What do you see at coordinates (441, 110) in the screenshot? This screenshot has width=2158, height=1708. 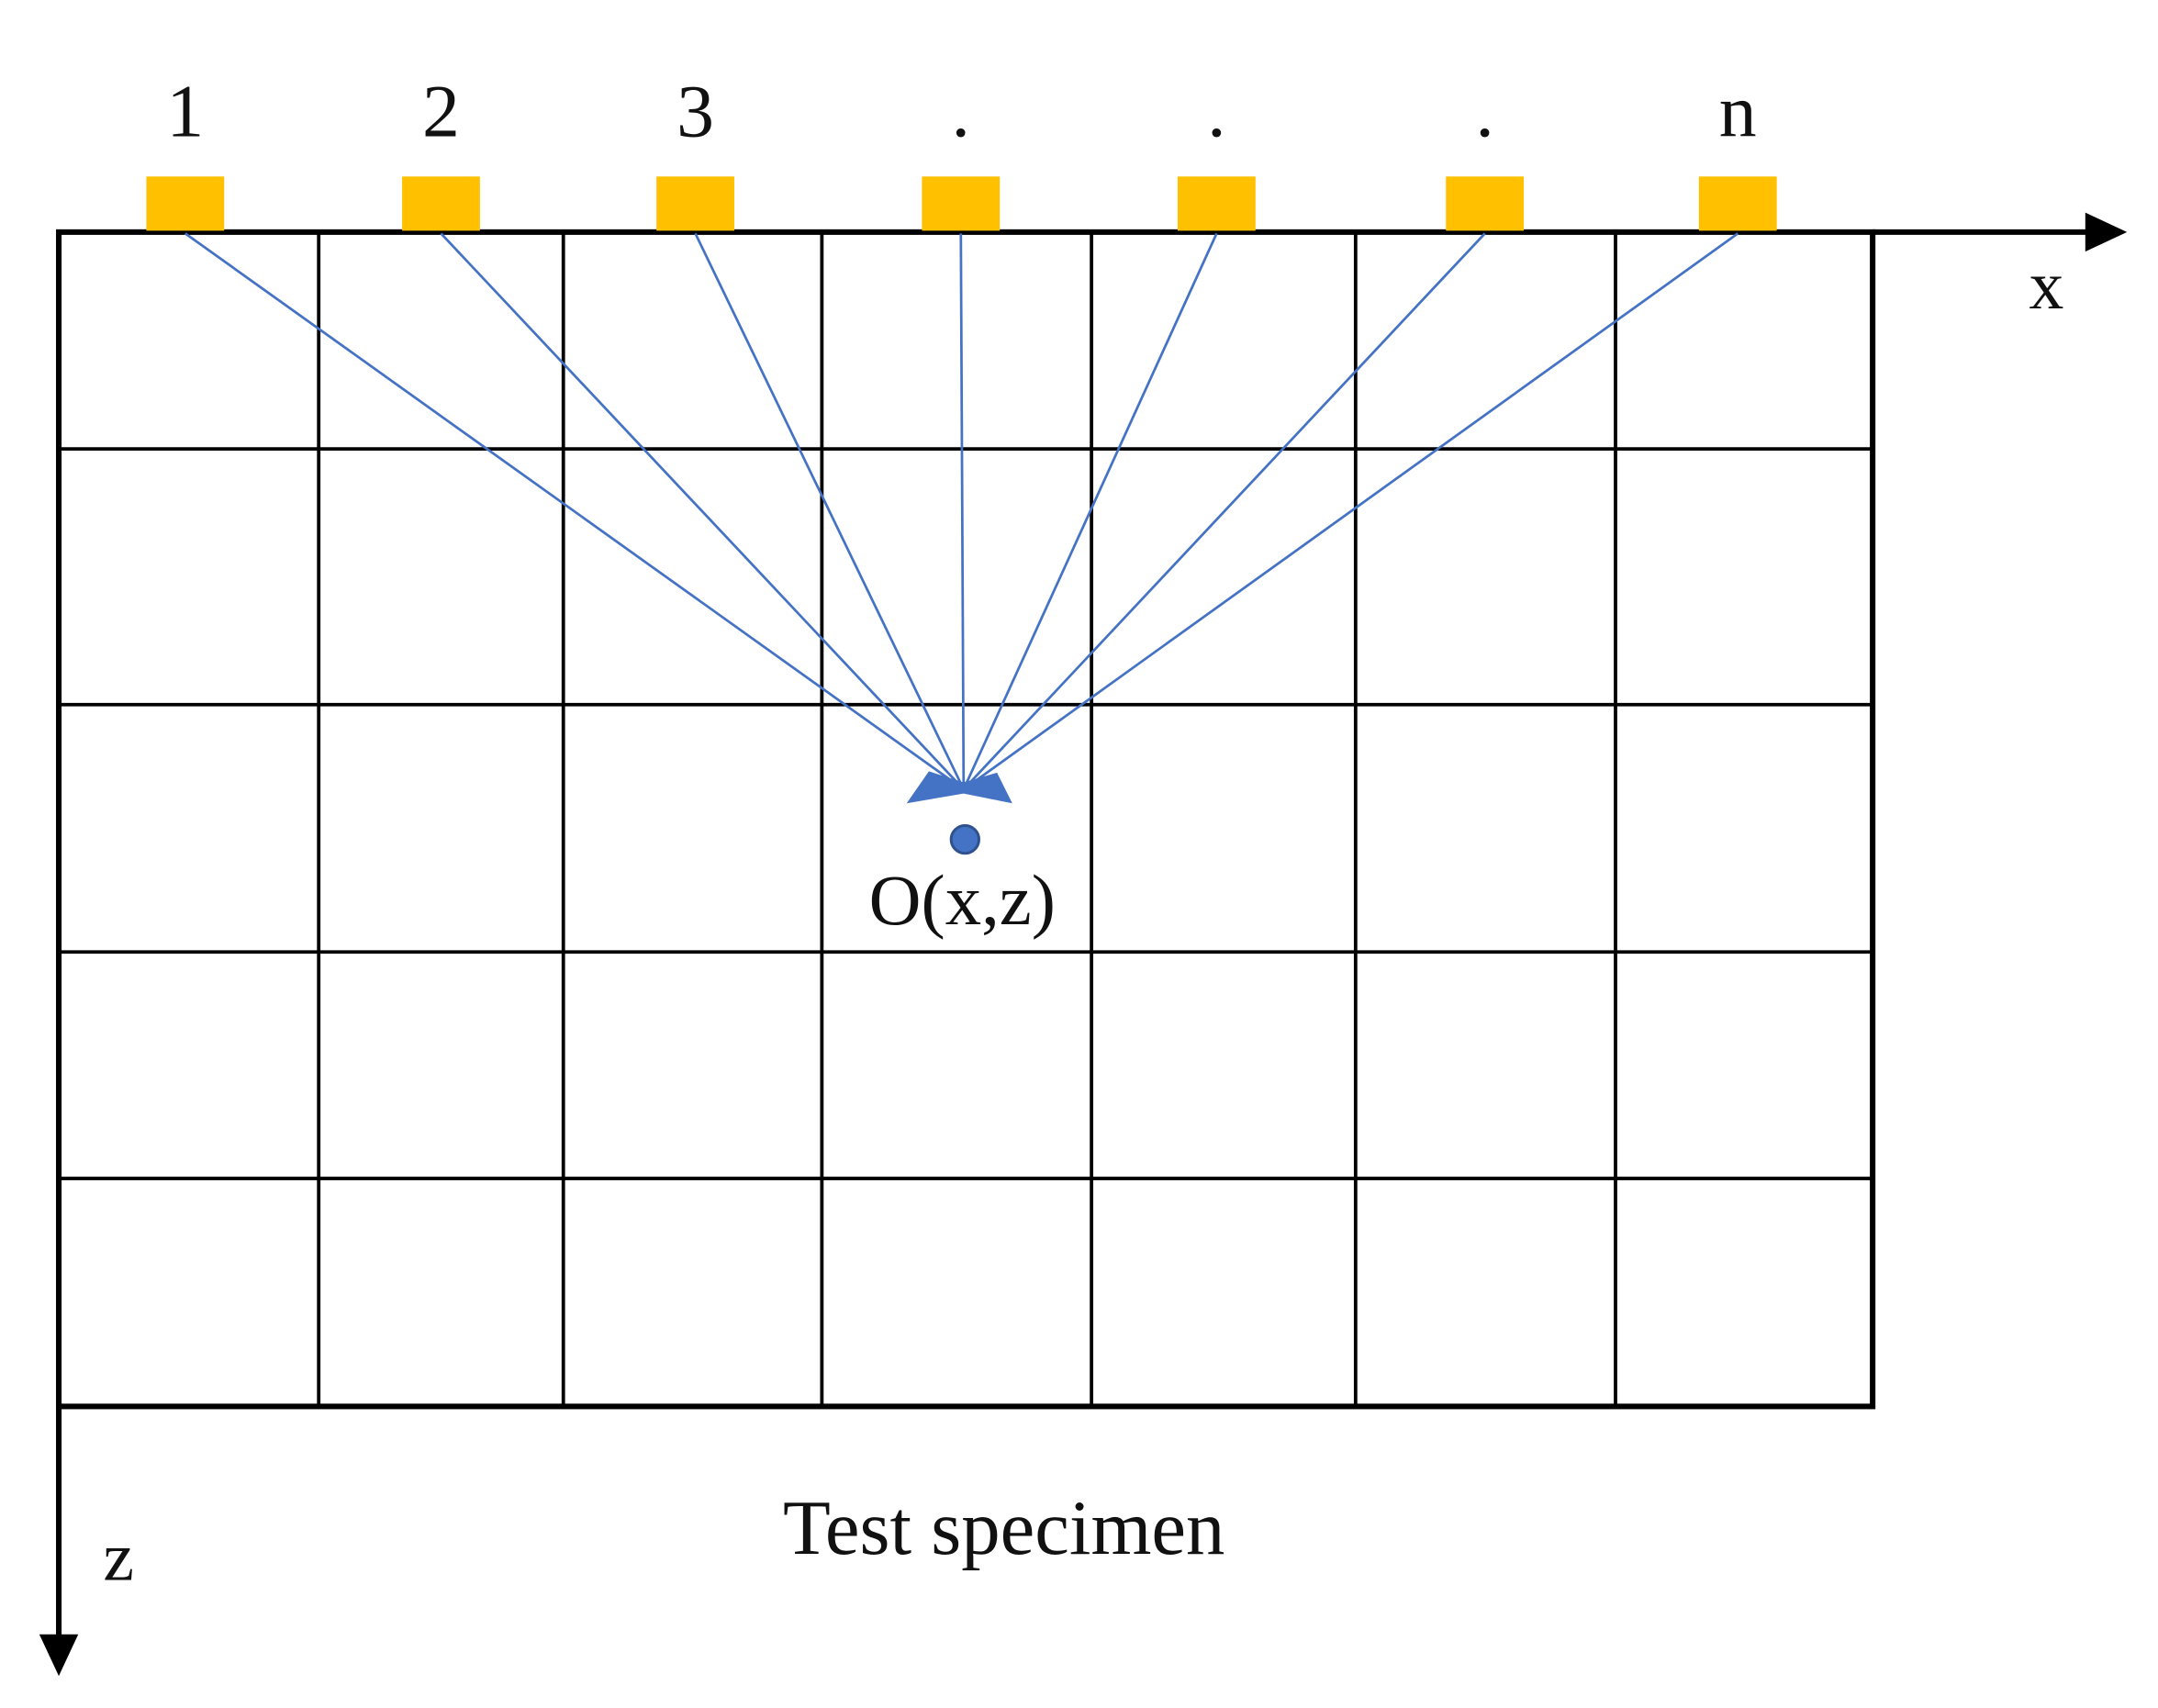 I see `sensor-label: 2` at bounding box center [441, 110].